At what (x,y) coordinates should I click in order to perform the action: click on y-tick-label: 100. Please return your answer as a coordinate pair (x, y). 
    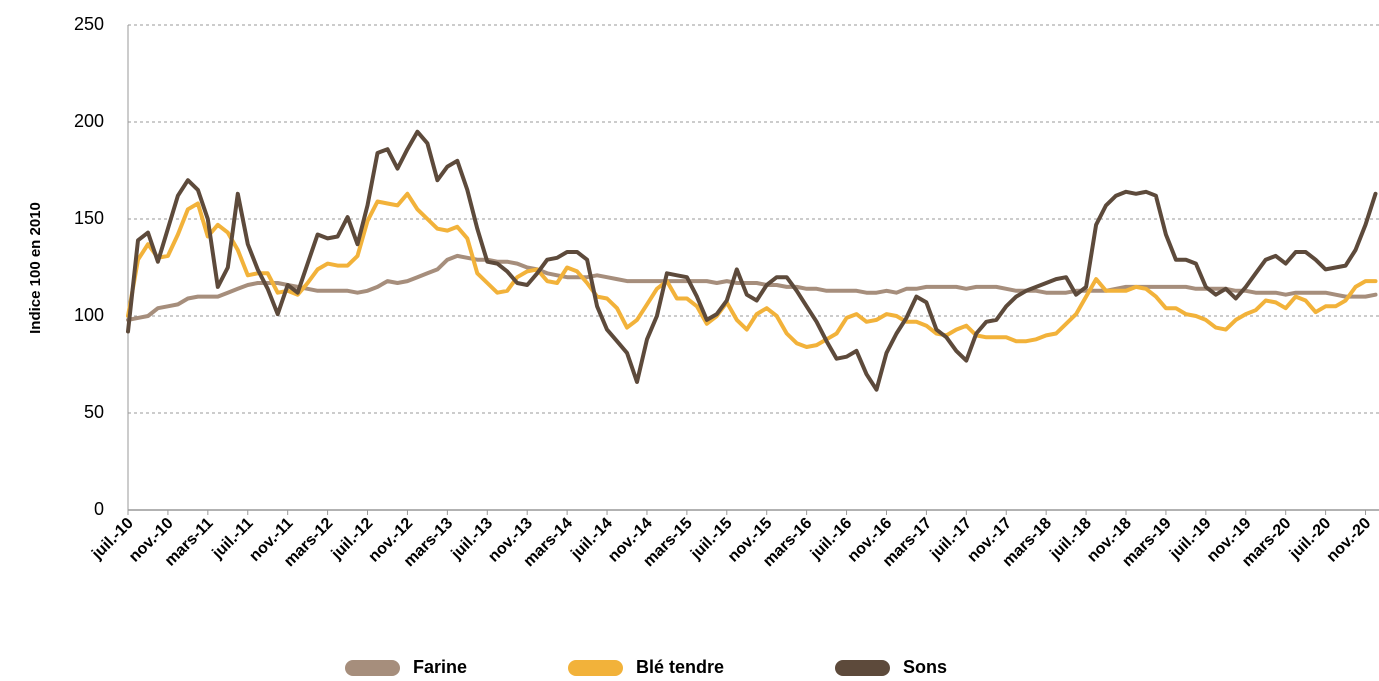
    Looking at the image, I should click on (89, 315).